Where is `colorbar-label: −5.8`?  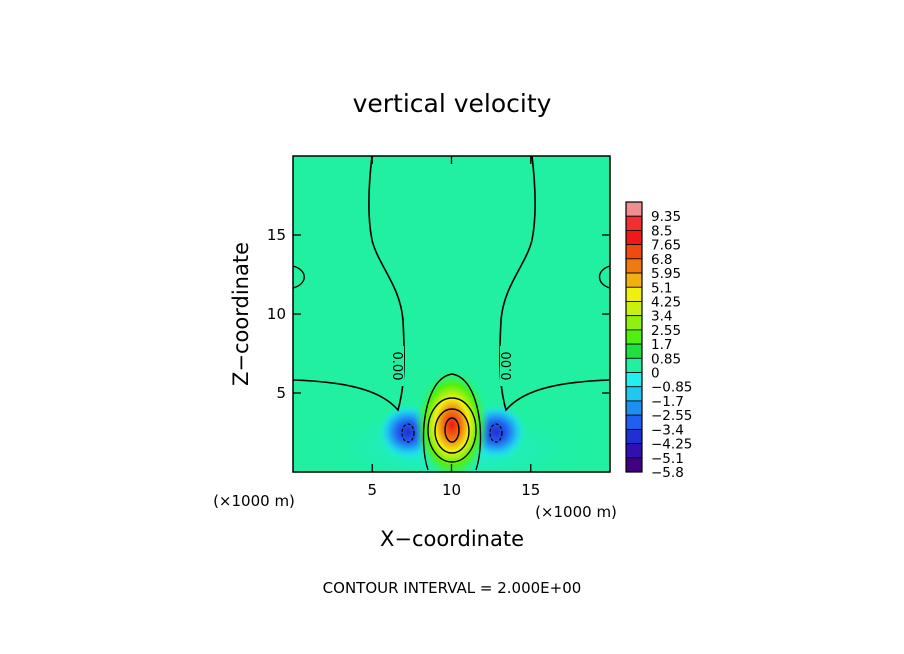 colorbar-label: −5.8 is located at coordinates (667, 473).